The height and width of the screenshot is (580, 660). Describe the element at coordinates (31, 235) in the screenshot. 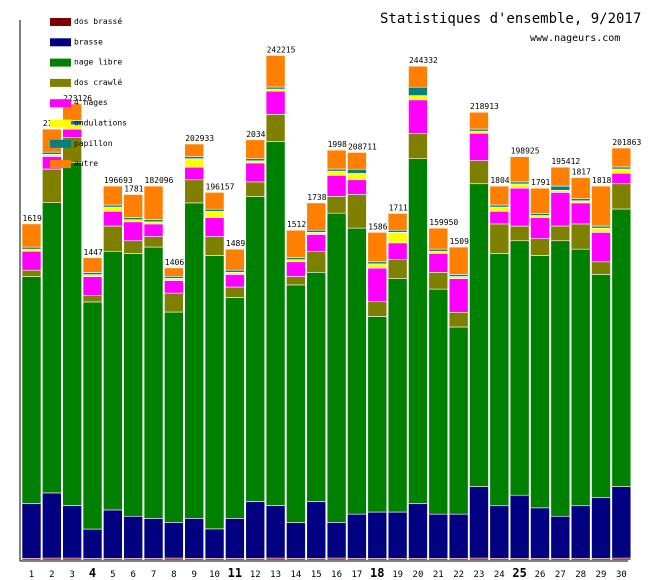

I see `bar-segment-1-s7` at that location.